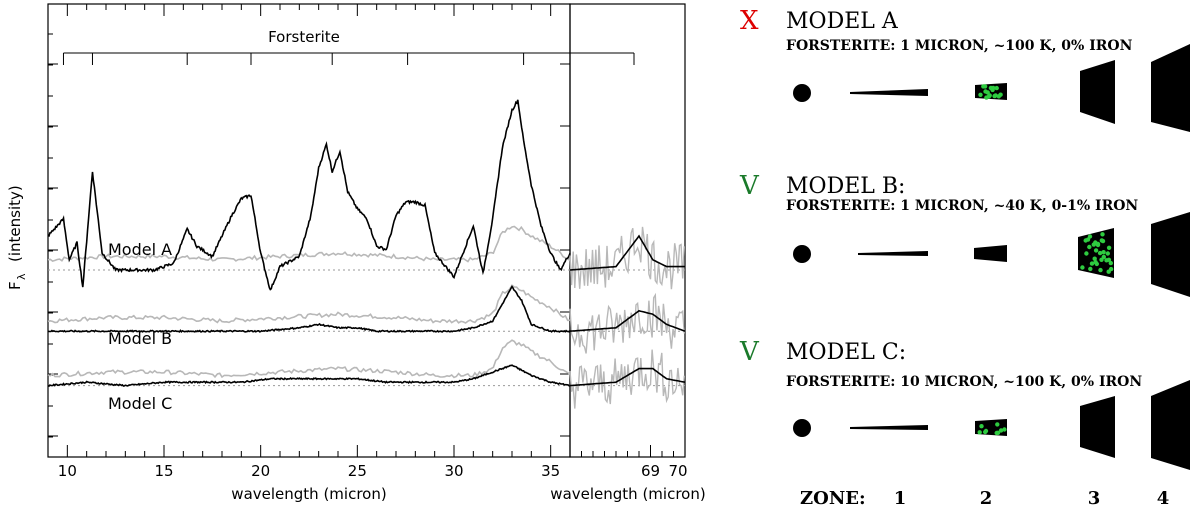 The image size is (1200, 508). What do you see at coordinates (628, 462) in the screenshot?
I see `far-axes: 69 70` at bounding box center [628, 462].